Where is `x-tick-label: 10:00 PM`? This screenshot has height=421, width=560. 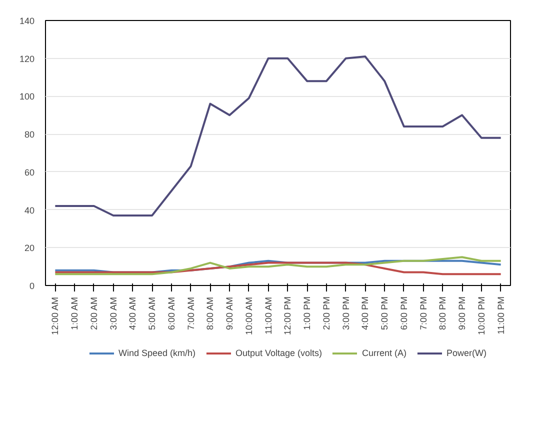
x-tick-label: 10:00 PM is located at coordinates (481, 316).